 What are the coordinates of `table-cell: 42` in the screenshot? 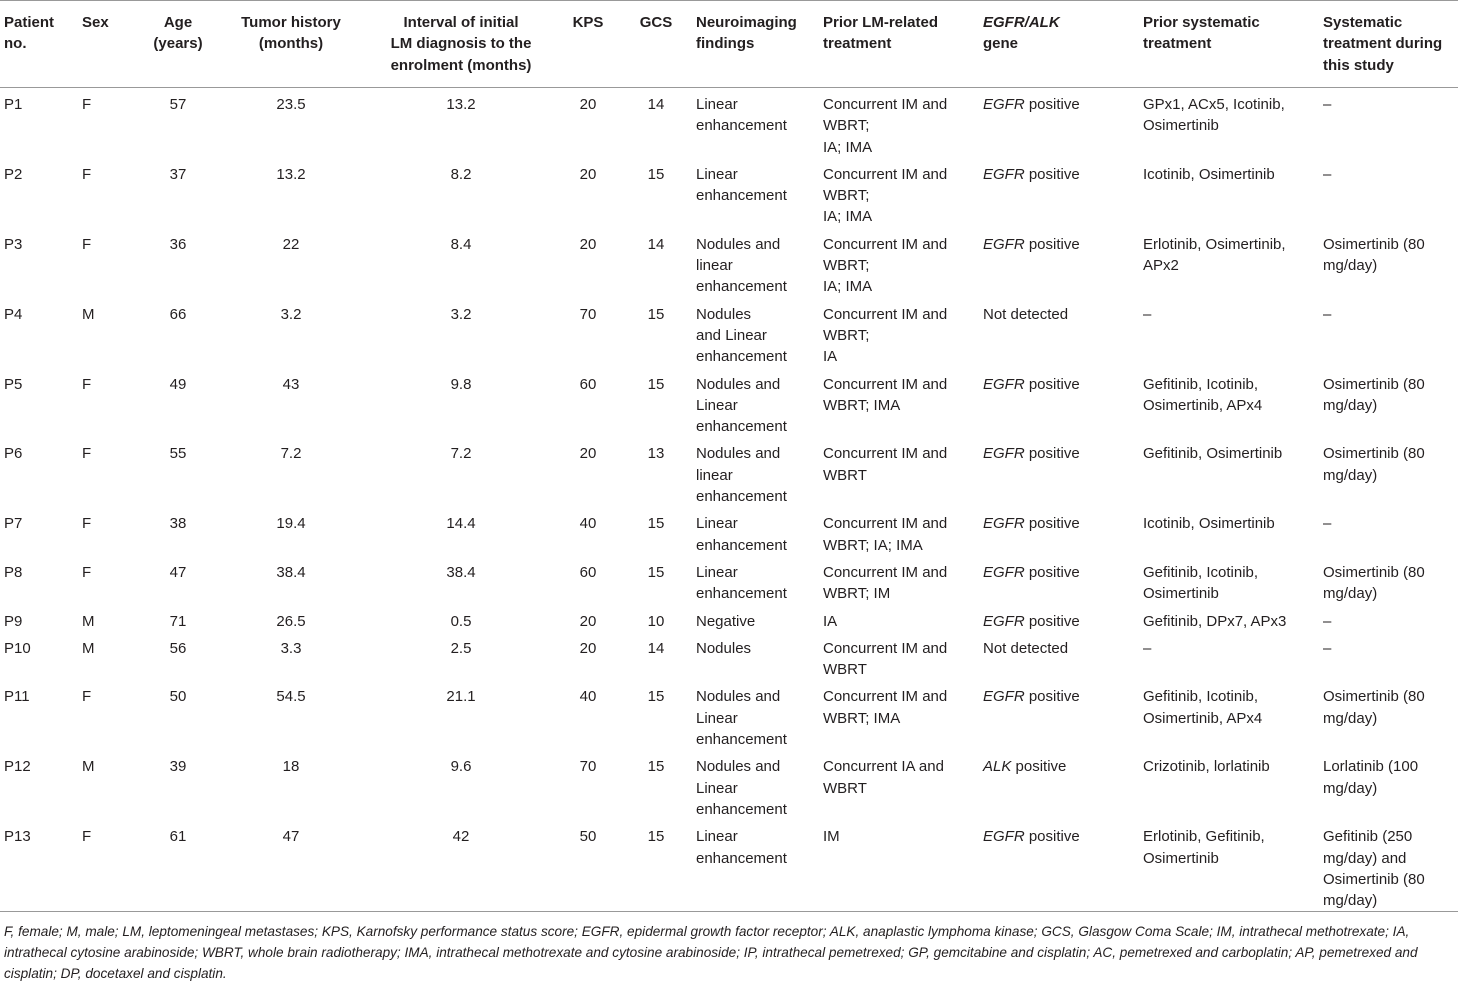 It's located at (461, 837).